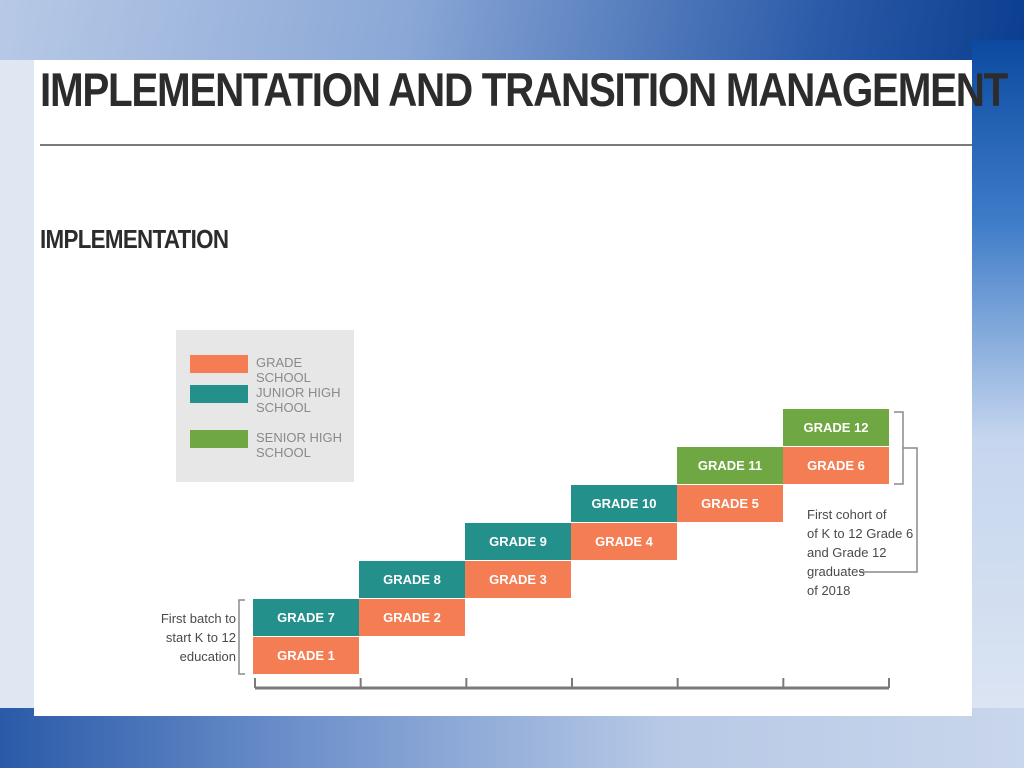 This screenshot has height=768, width=1024. What do you see at coordinates (512, 738) in the screenshot?
I see `background-bottom-band` at bounding box center [512, 738].